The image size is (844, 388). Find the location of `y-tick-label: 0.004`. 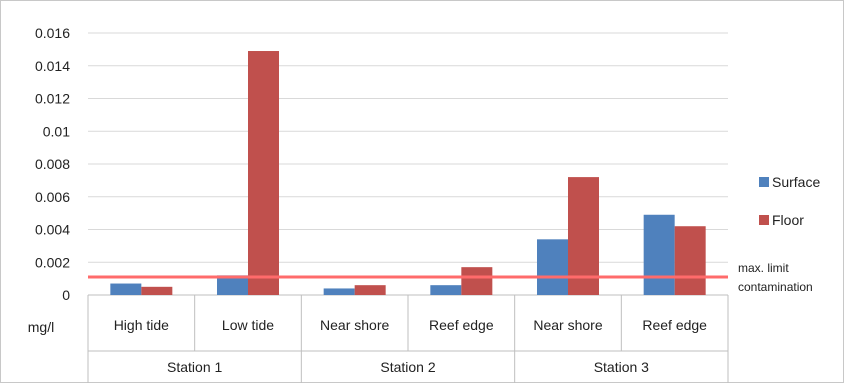

y-tick-label: 0.004 is located at coordinates (52, 230).